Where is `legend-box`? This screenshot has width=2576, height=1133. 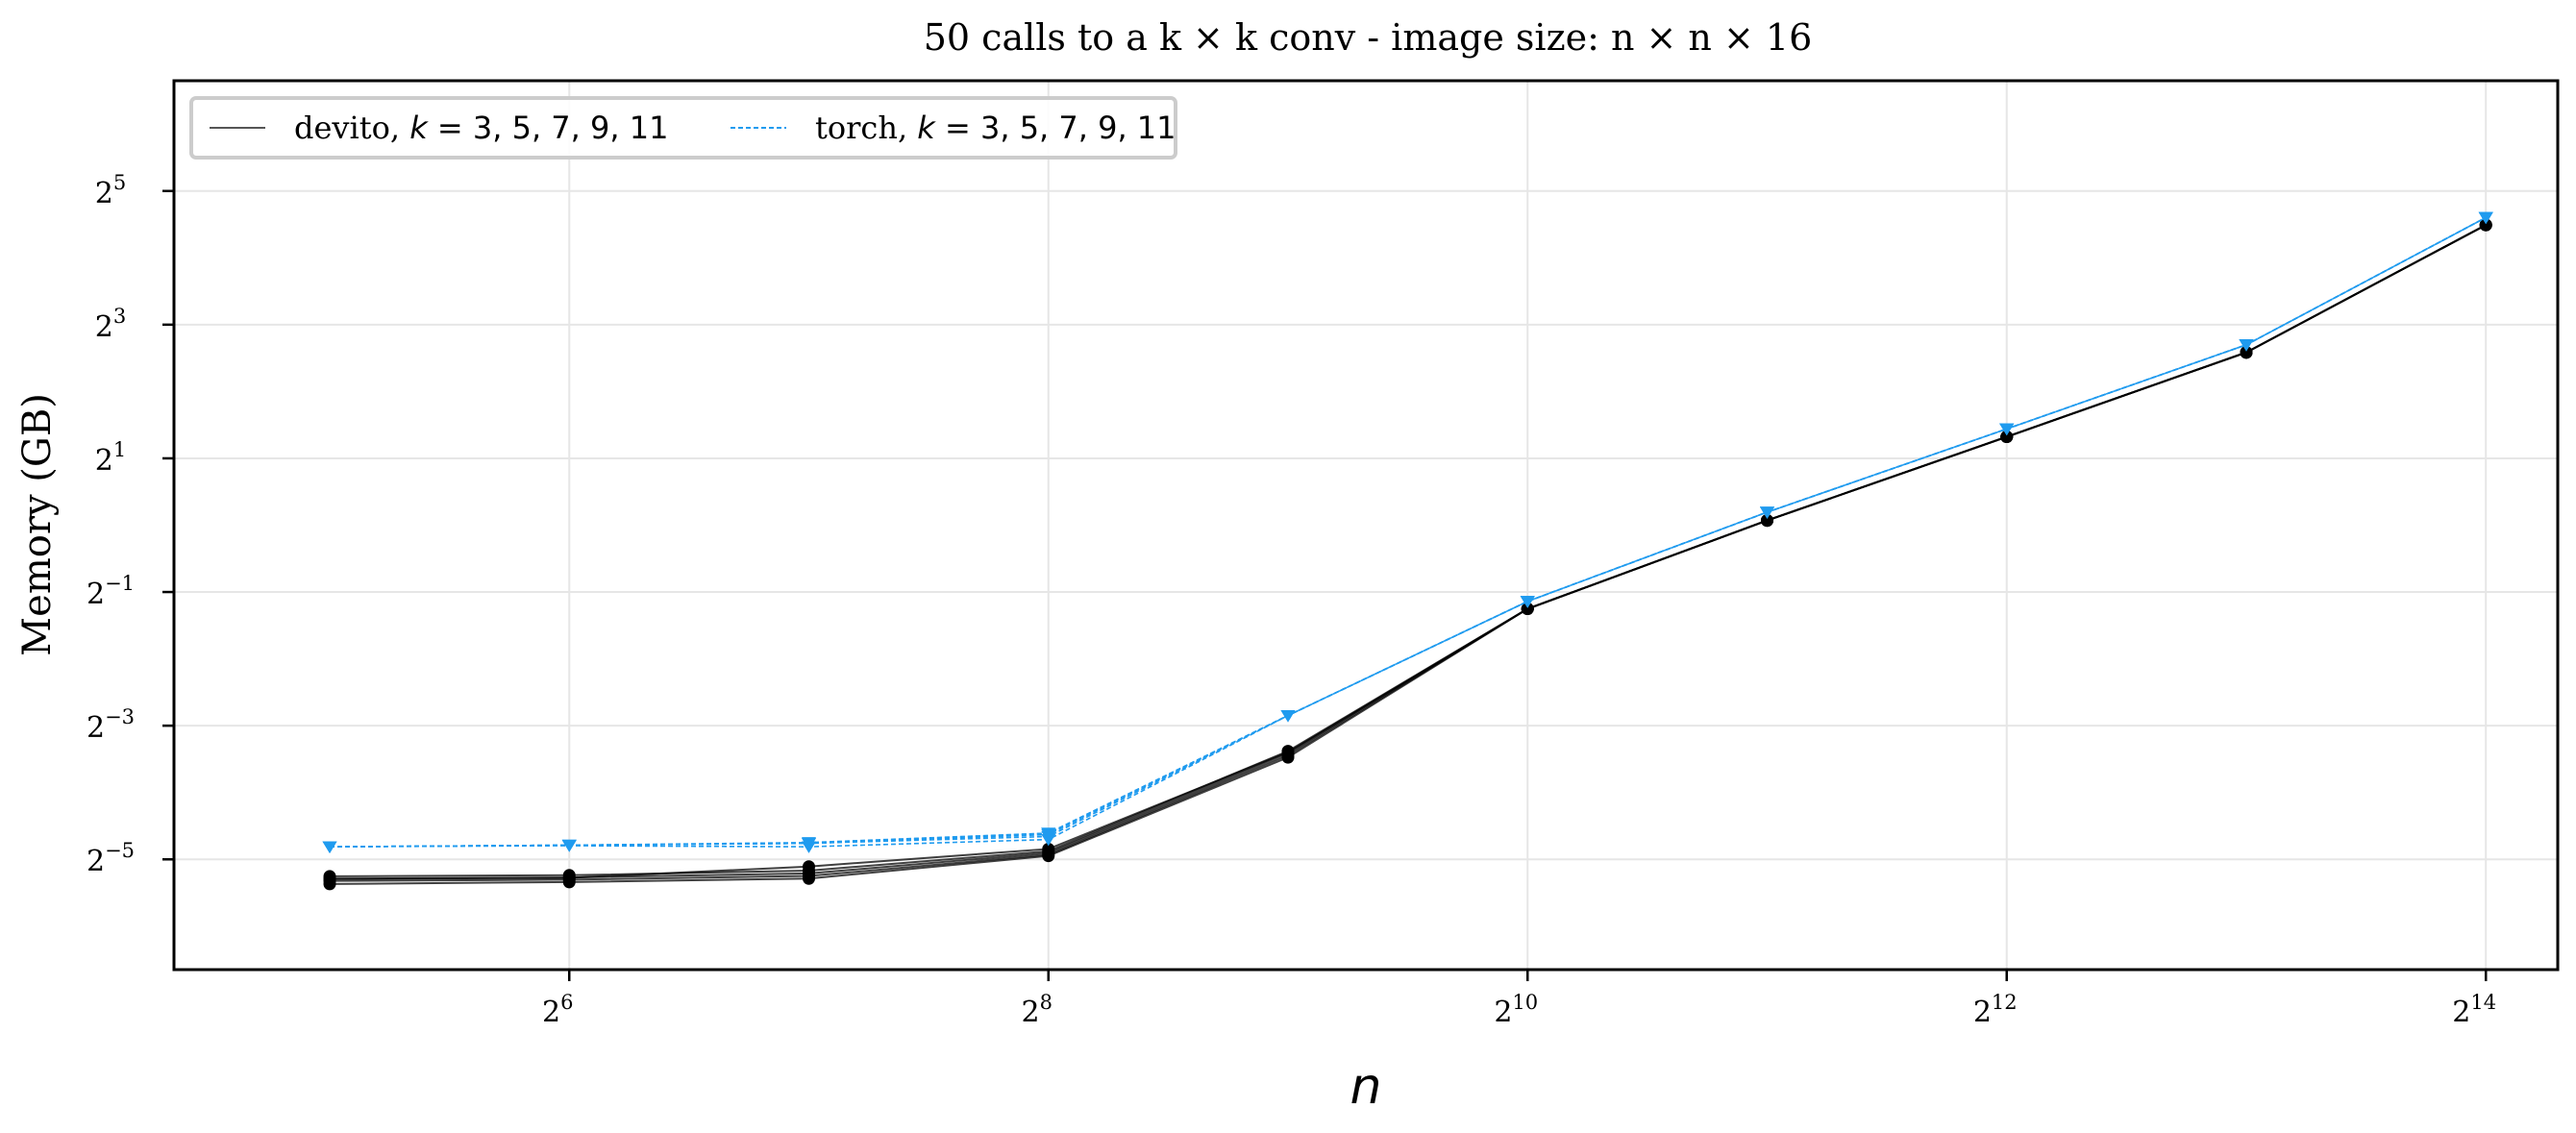 legend-box is located at coordinates (683, 128).